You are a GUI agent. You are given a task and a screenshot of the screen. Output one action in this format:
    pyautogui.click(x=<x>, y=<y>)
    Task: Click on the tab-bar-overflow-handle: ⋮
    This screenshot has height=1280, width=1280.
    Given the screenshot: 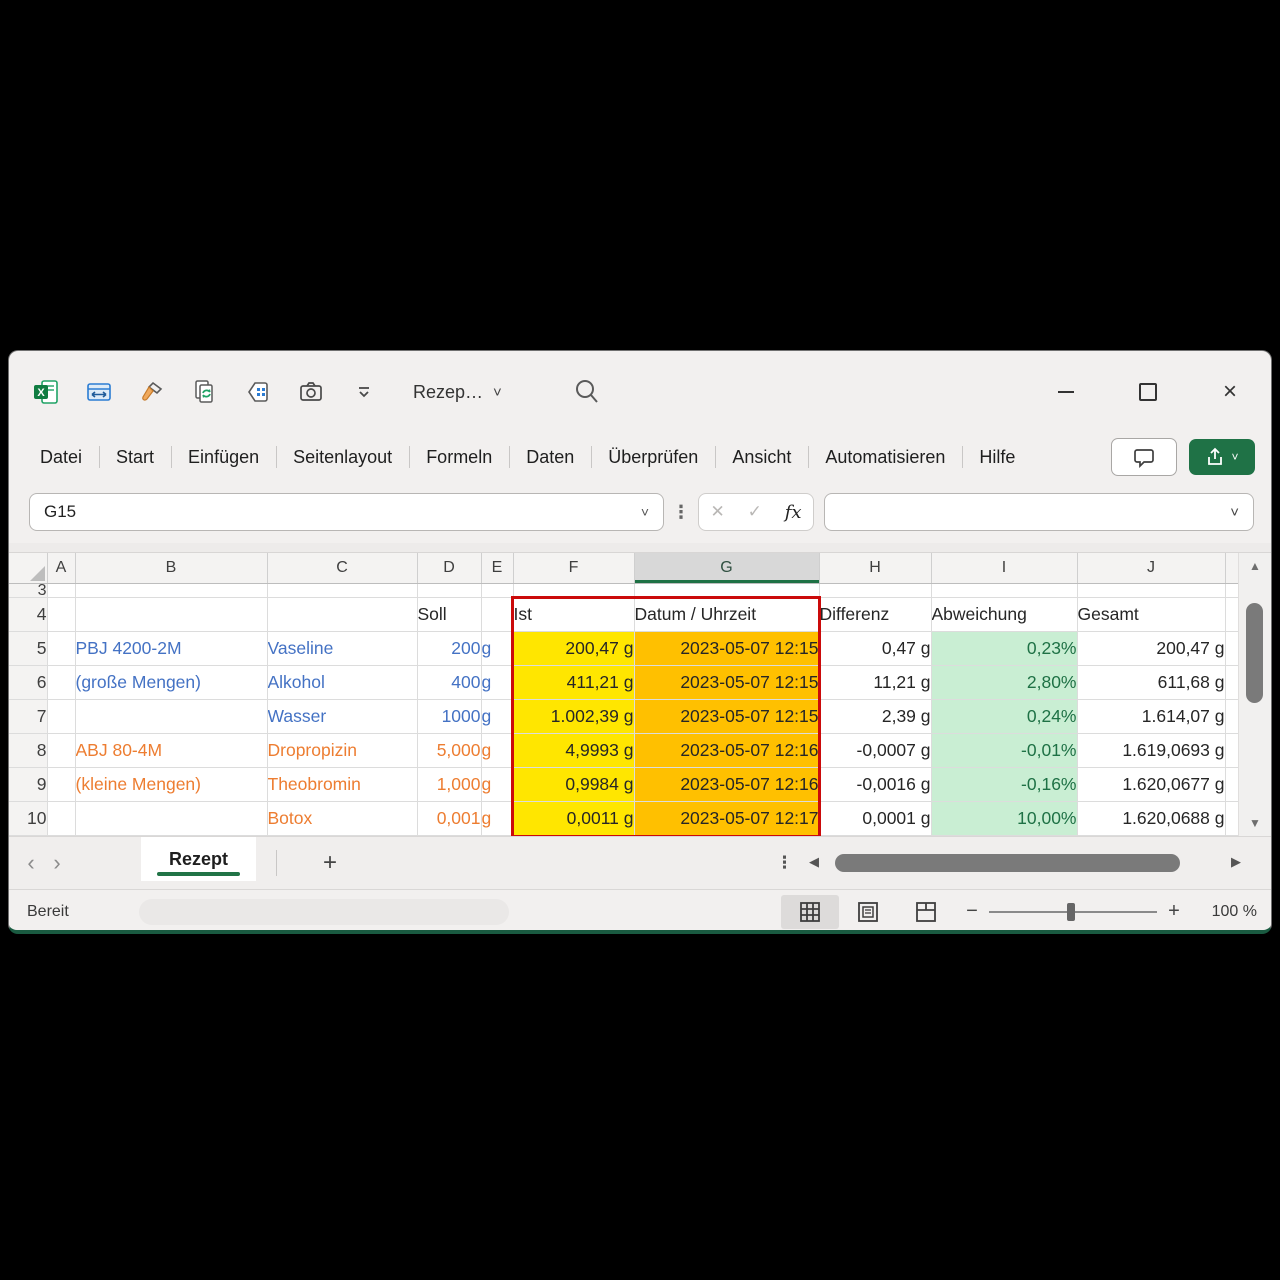 What is the action you would take?
    pyautogui.click(x=784, y=862)
    